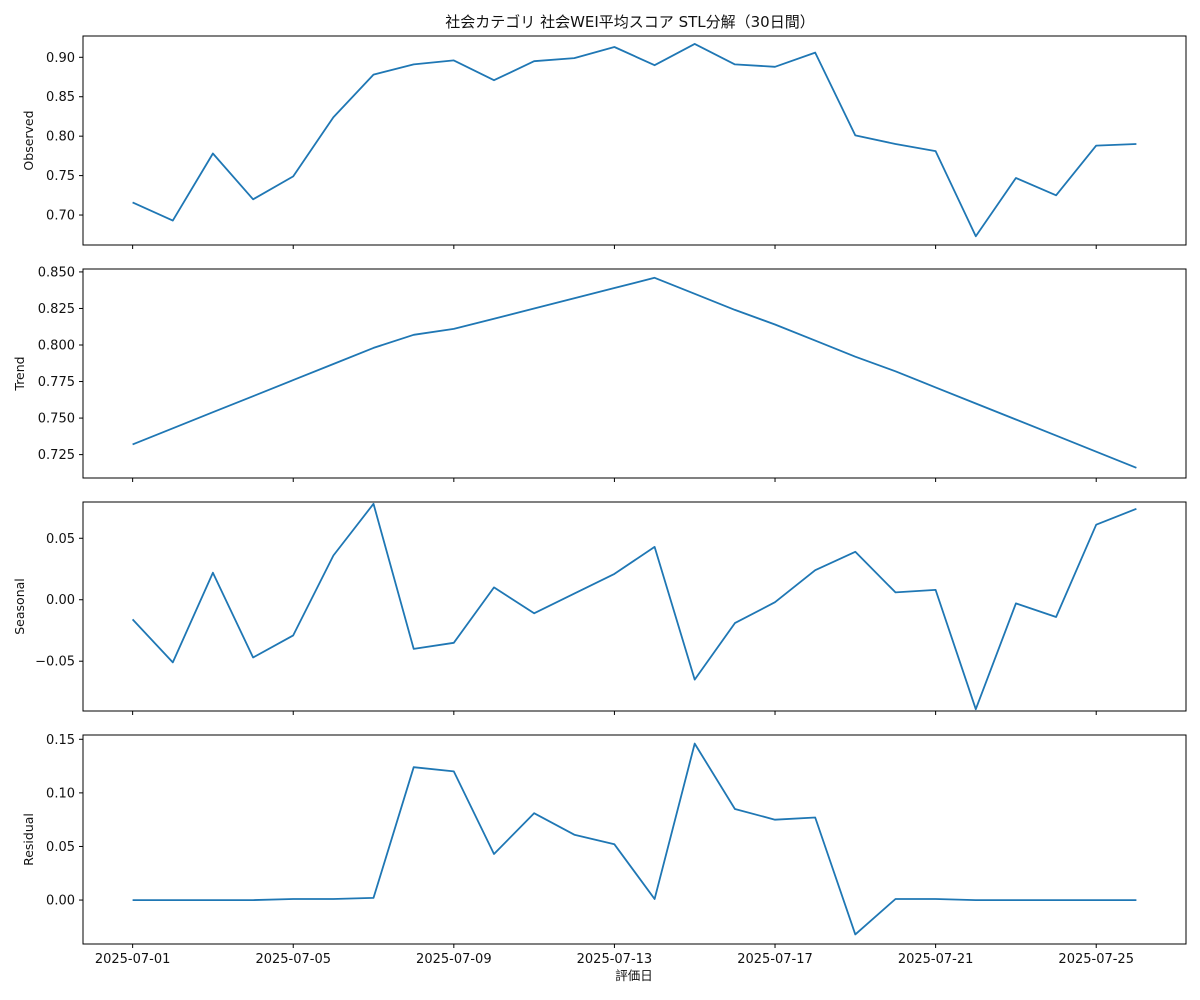 This screenshot has width=1200, height=1000. I want to click on seasonal-y-tick-label: −0.05, so click(55, 662).